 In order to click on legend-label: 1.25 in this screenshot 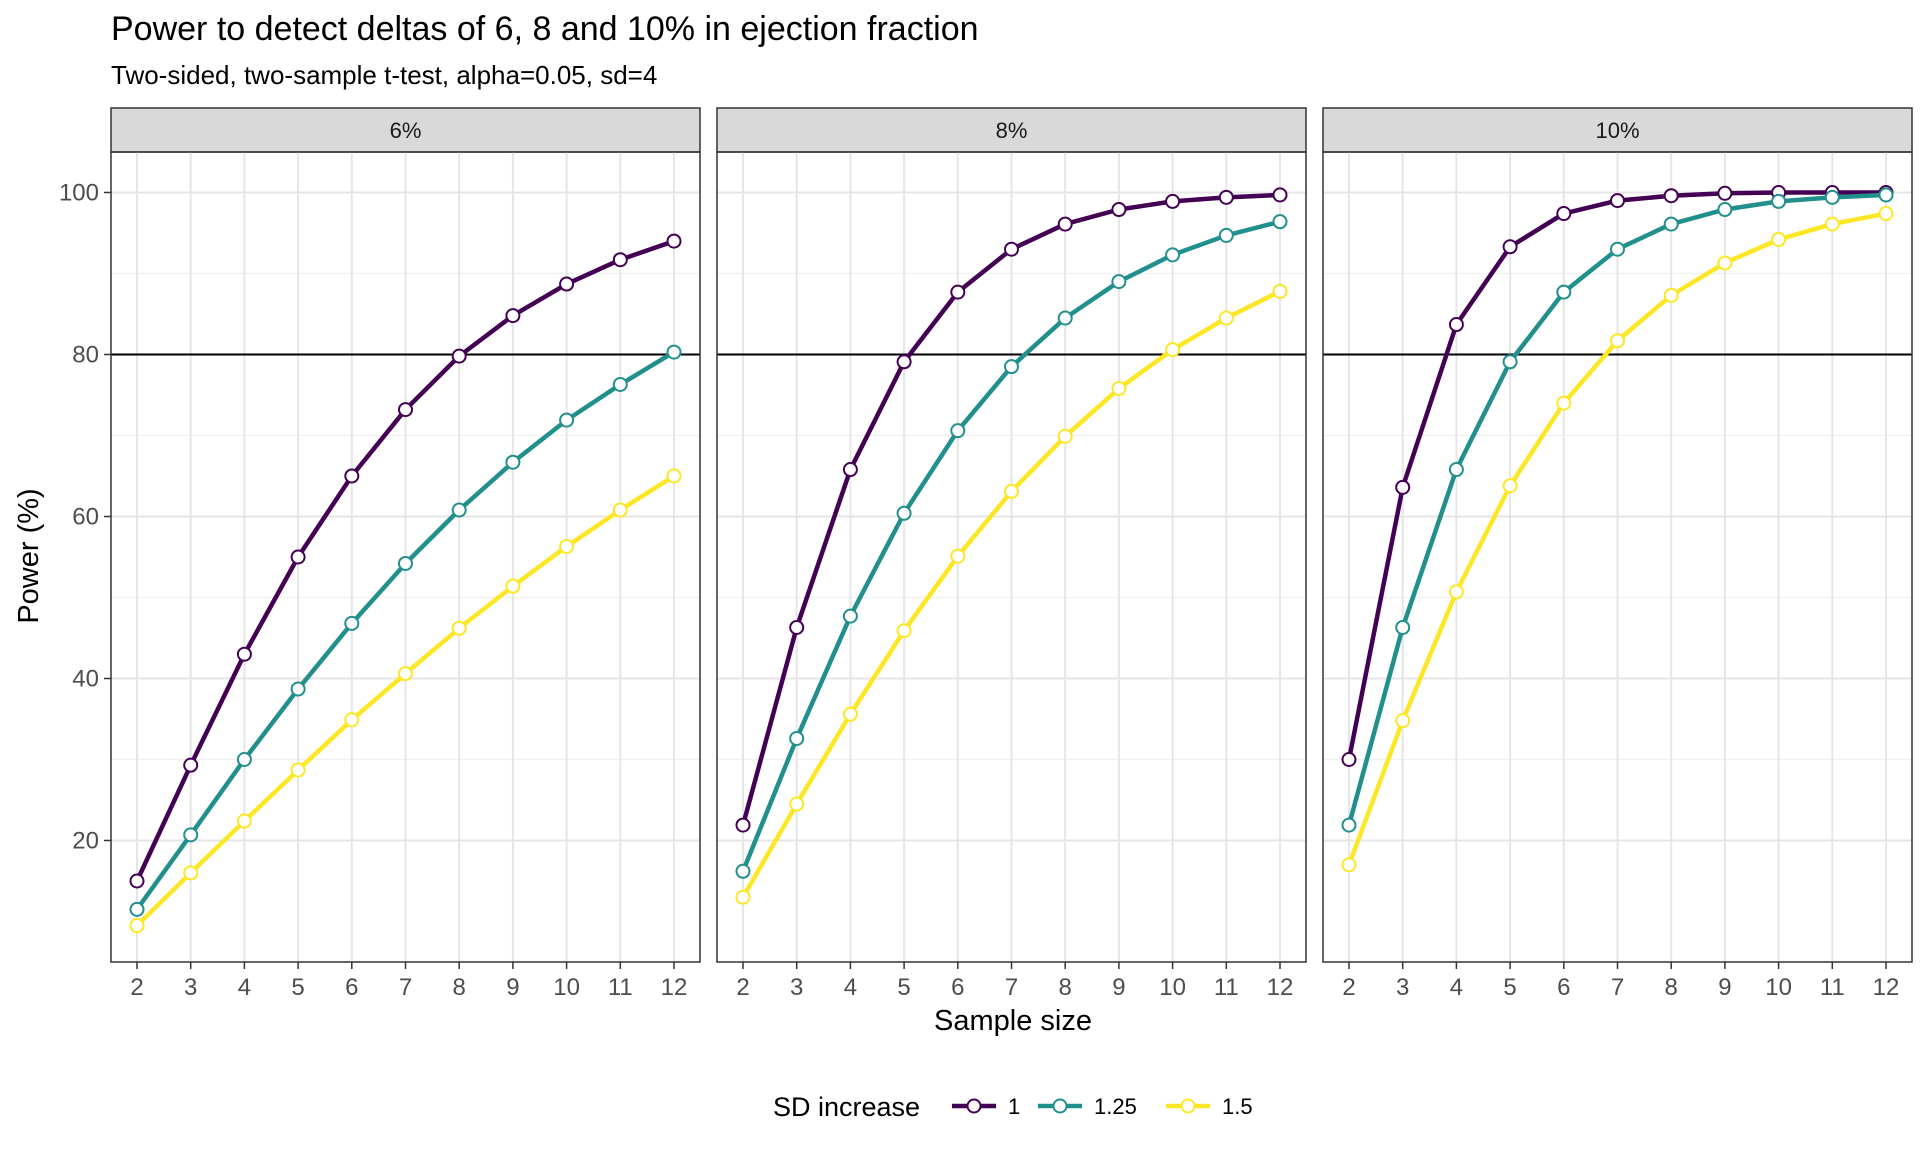, I will do `click(1115, 1106)`.